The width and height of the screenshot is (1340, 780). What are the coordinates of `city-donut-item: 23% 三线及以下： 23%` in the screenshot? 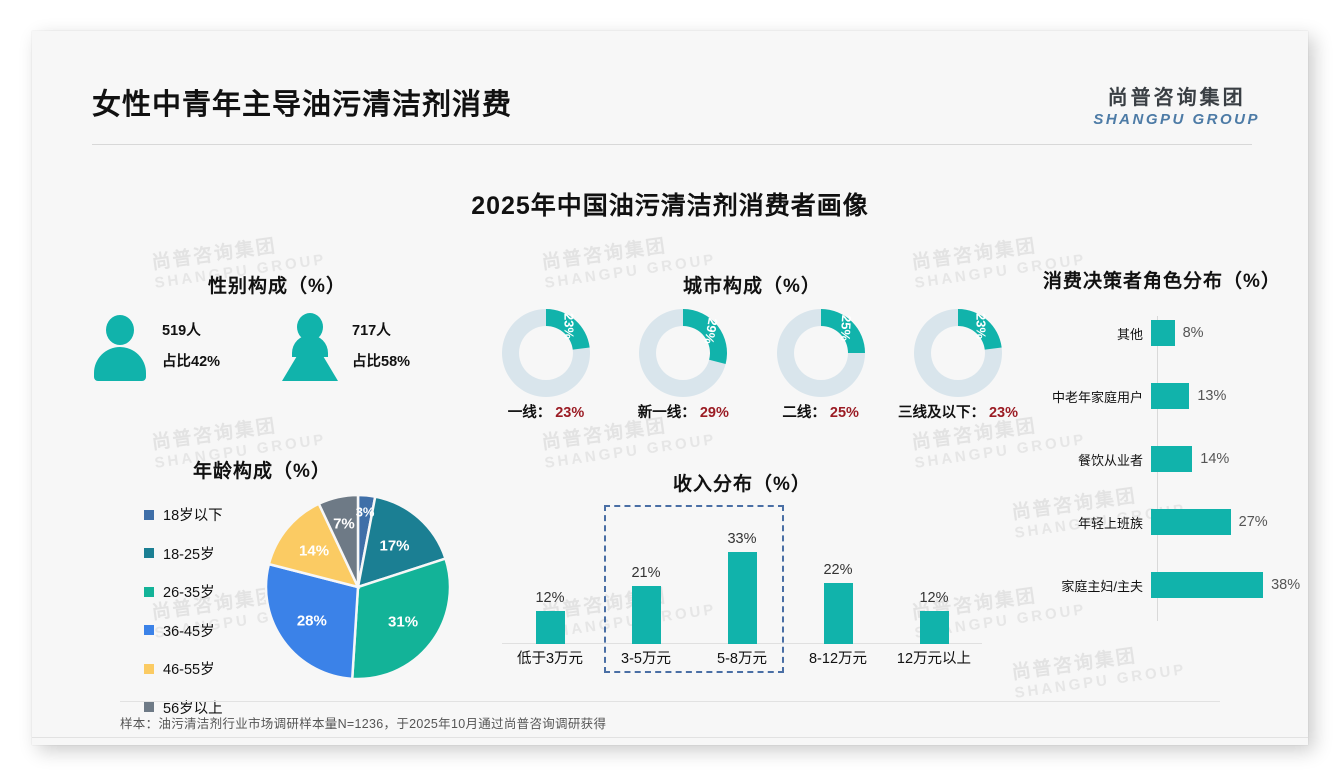 It's located at (958, 365).